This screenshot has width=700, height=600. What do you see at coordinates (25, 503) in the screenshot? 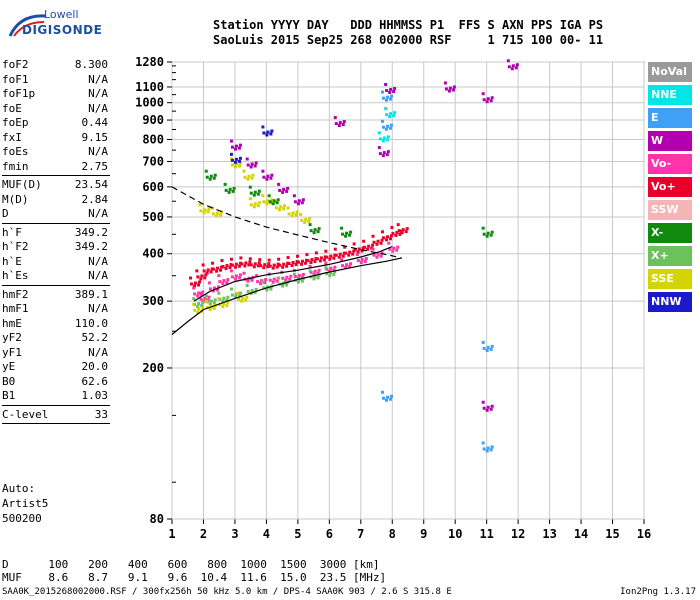
I see `auto-block: Auto: Artist5 500200` at bounding box center [25, 503].